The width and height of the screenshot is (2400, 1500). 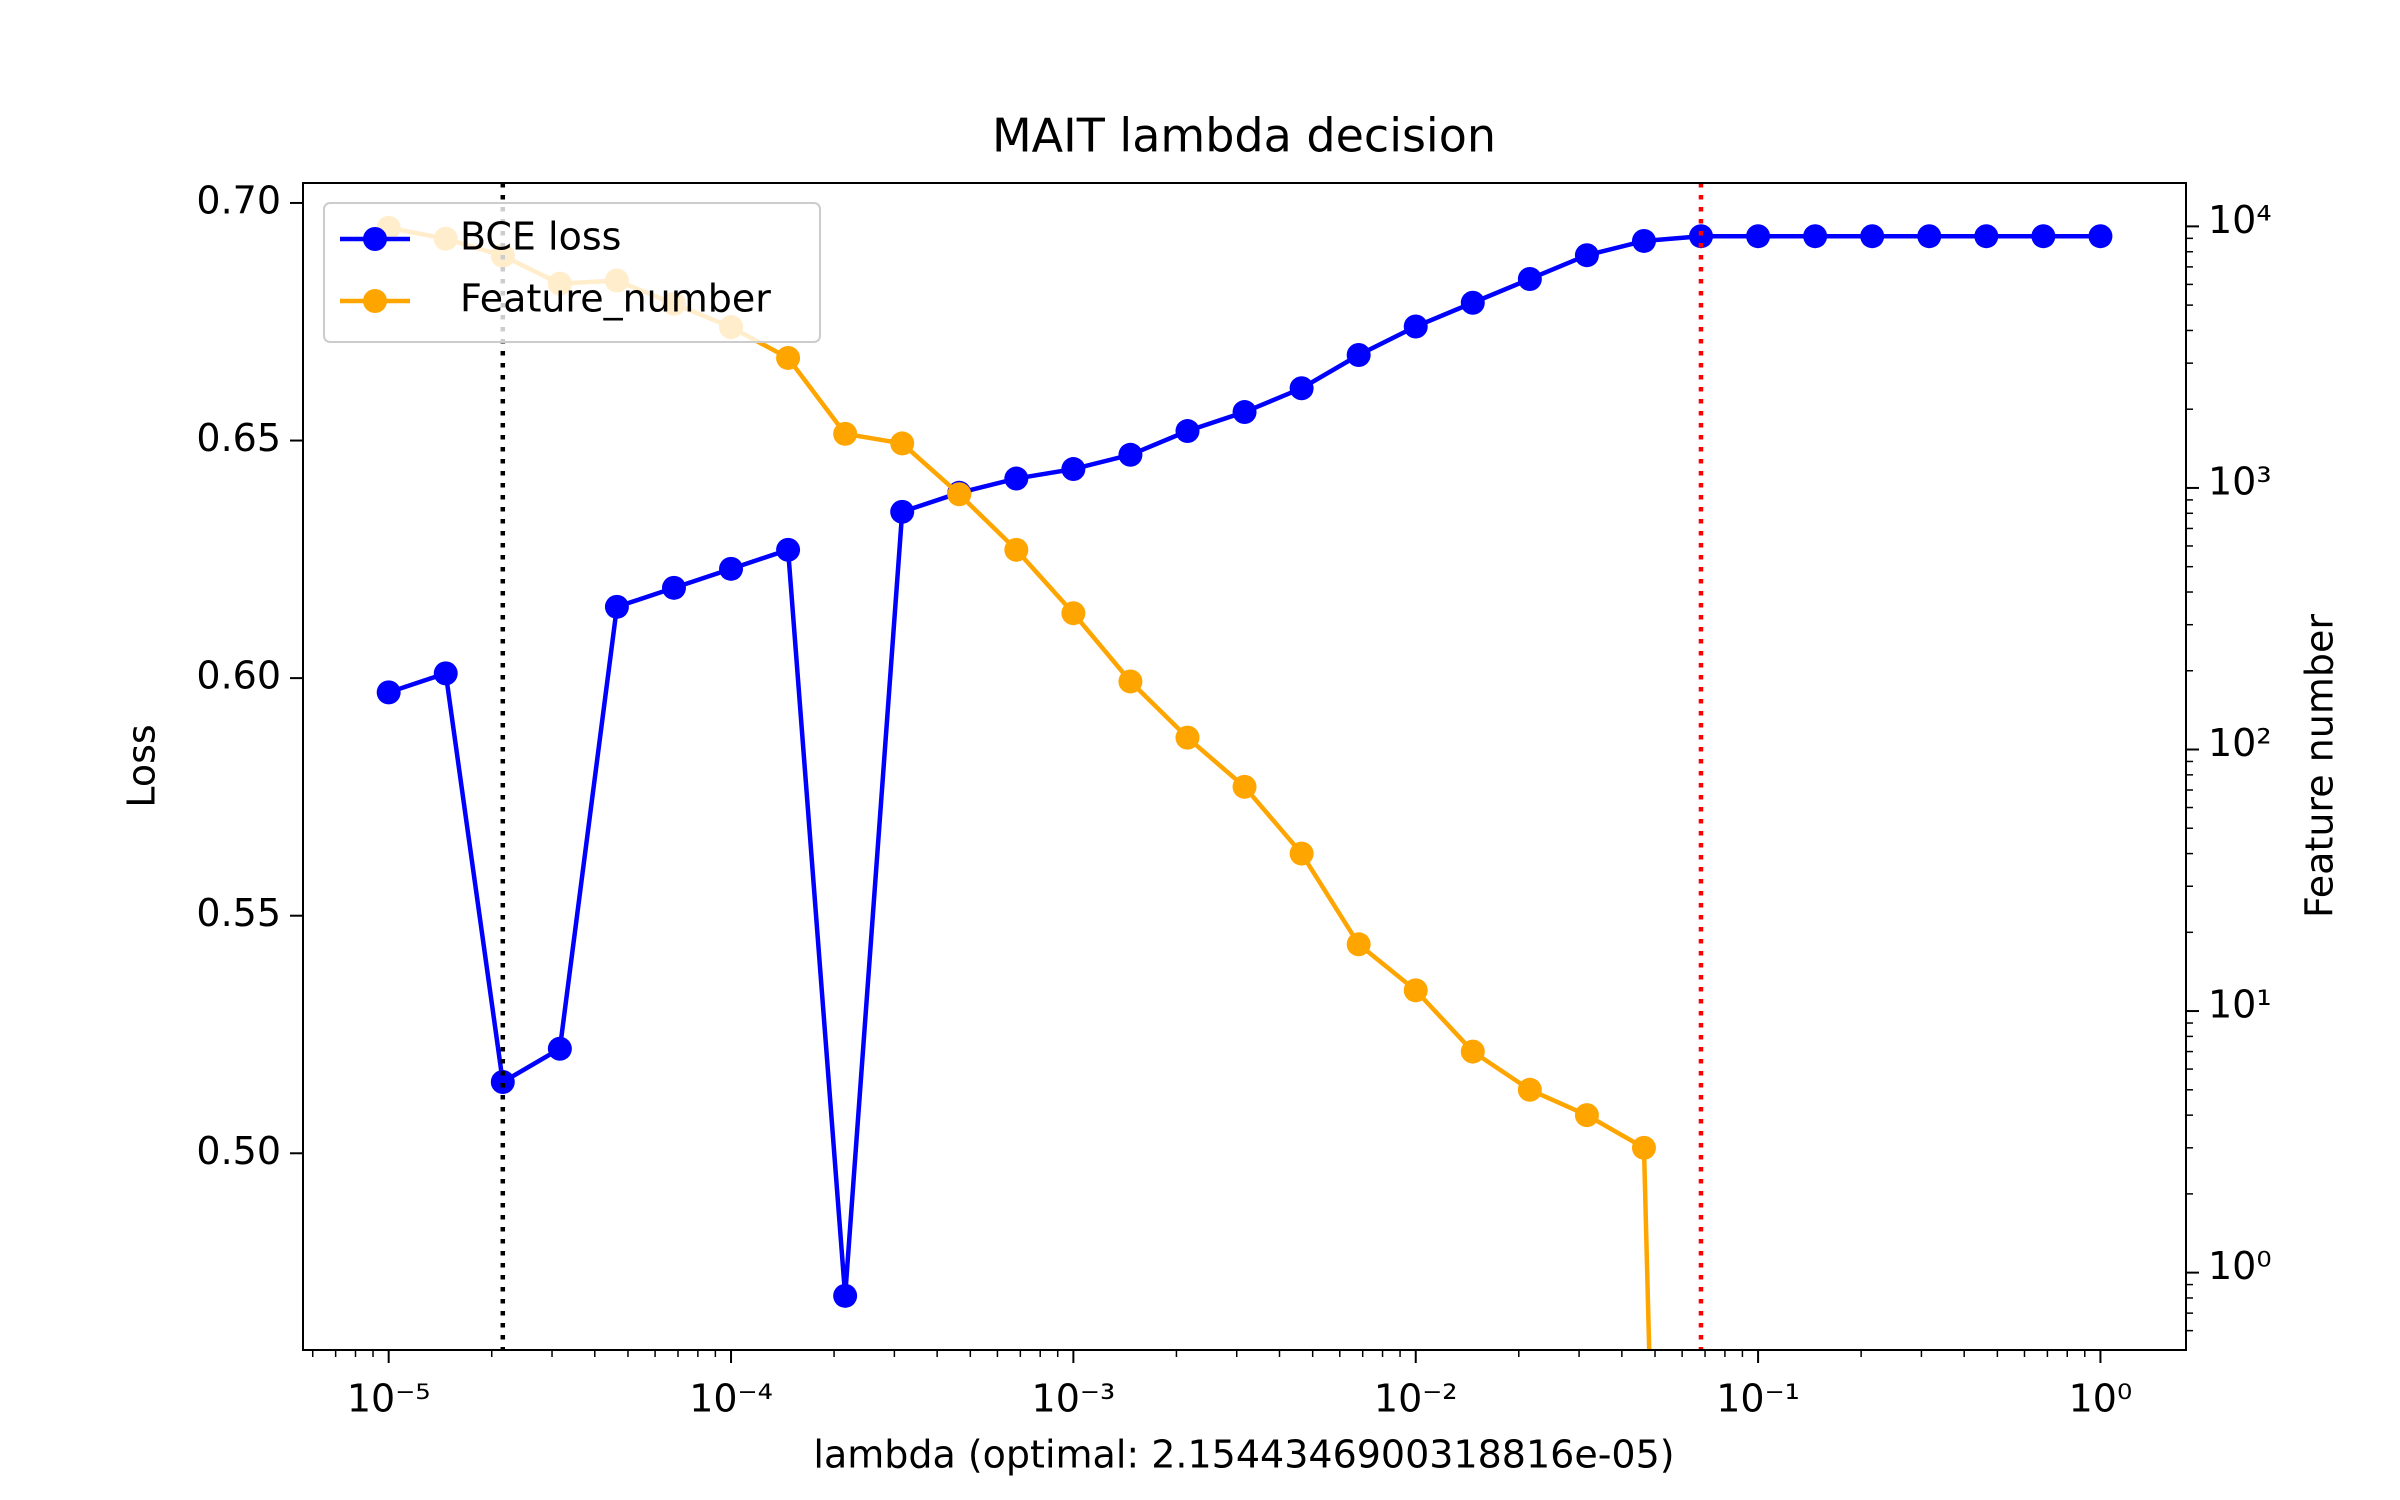 What do you see at coordinates (1758, 1399) in the screenshot?
I see `x-tick-label: 10⁻¹` at bounding box center [1758, 1399].